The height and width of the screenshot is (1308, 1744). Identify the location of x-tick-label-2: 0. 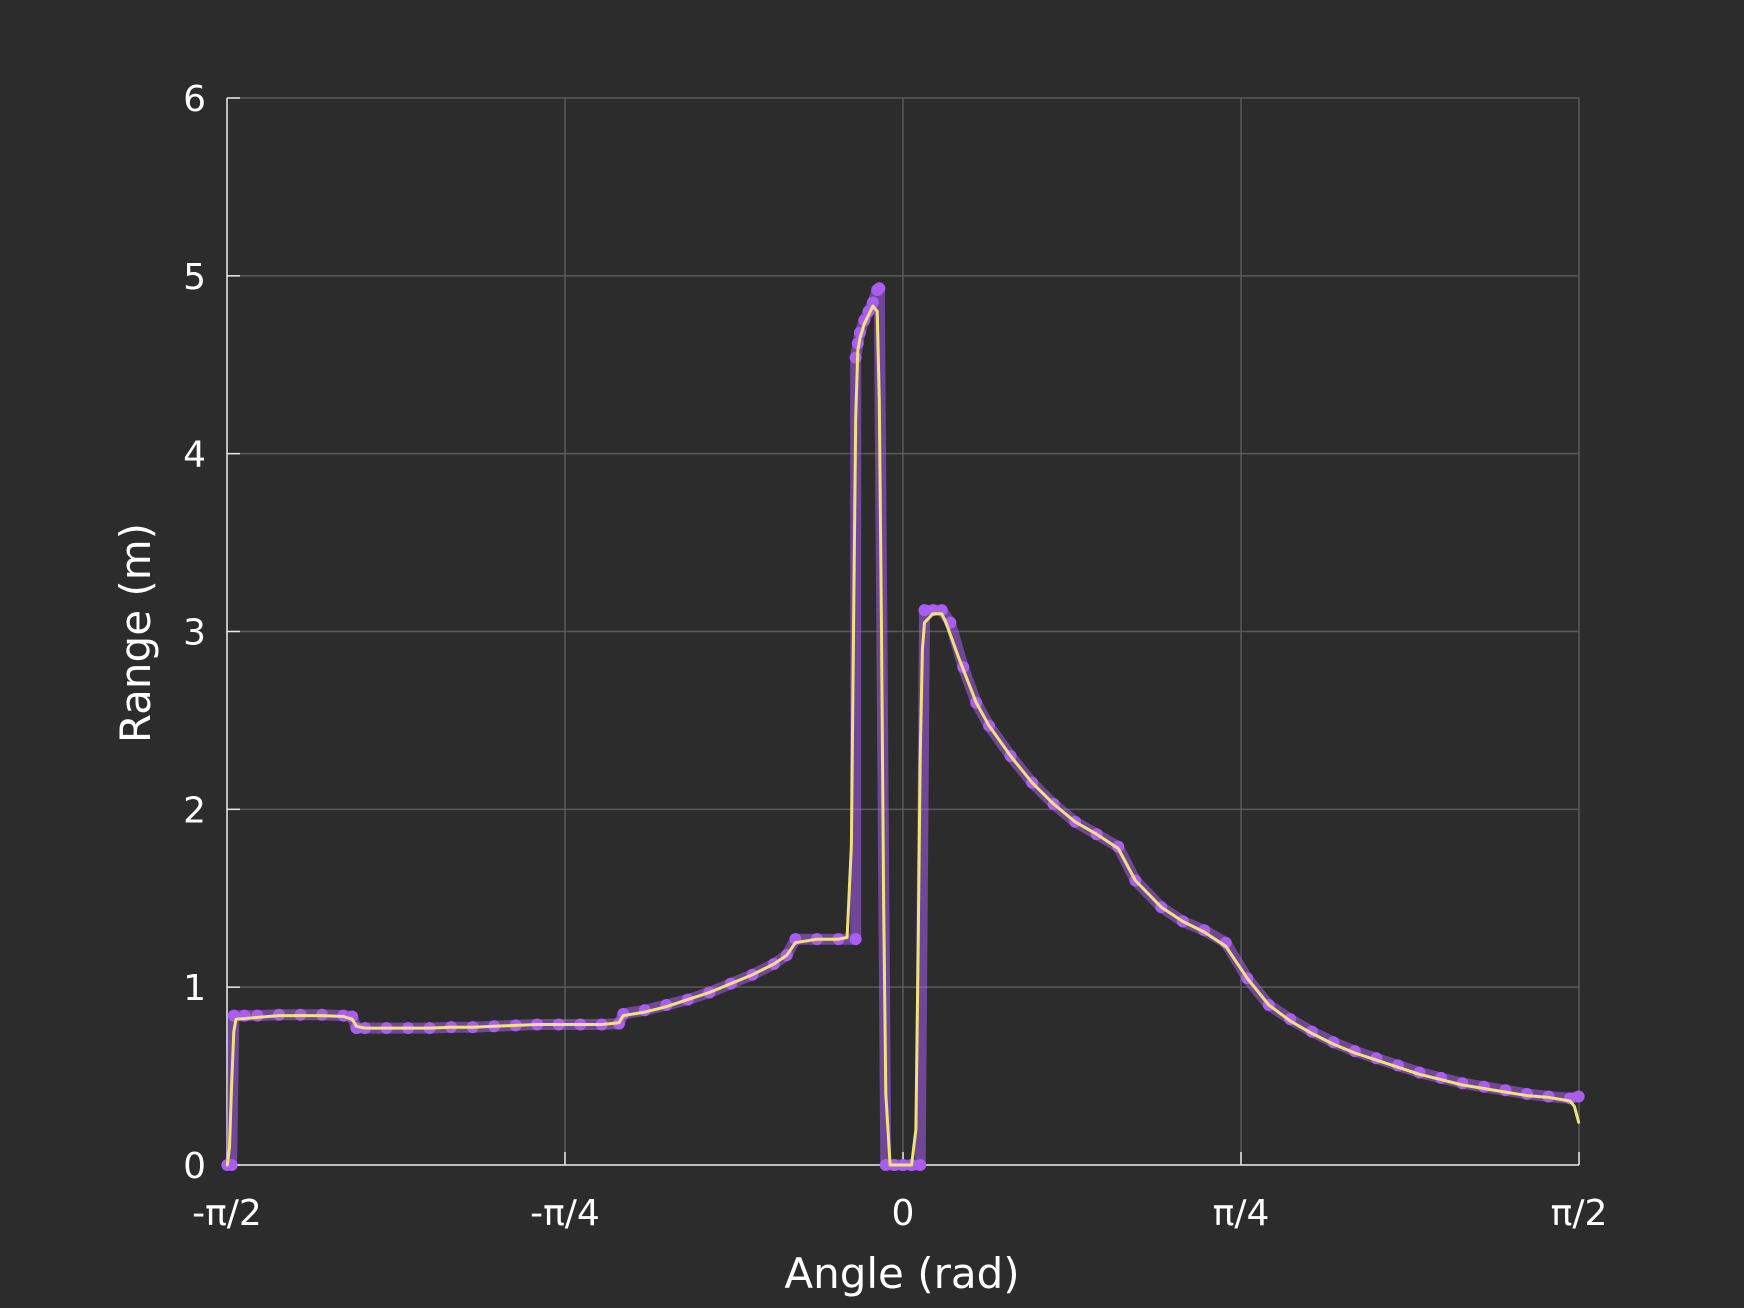
(903, 1213).